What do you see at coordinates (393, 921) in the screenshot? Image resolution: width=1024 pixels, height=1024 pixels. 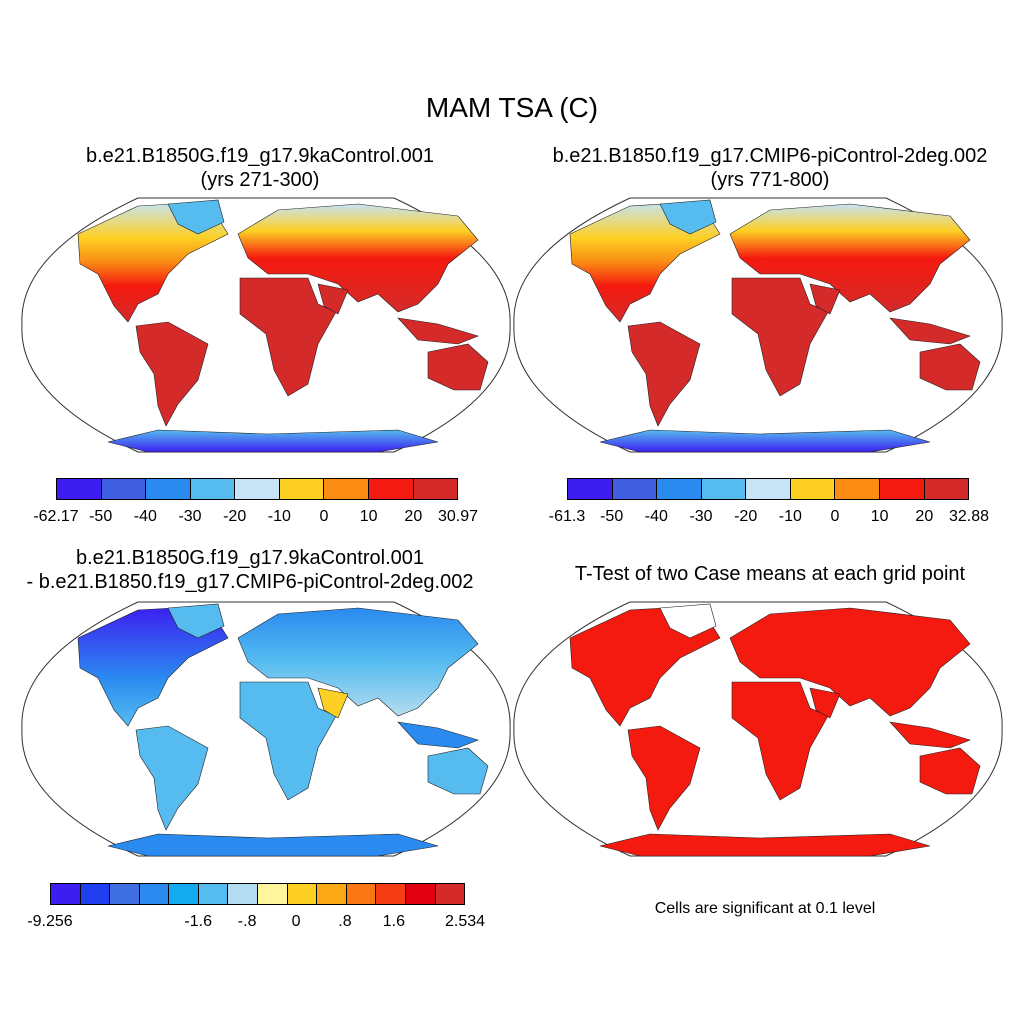 I see `colorbar-tick-label: 1.6` at bounding box center [393, 921].